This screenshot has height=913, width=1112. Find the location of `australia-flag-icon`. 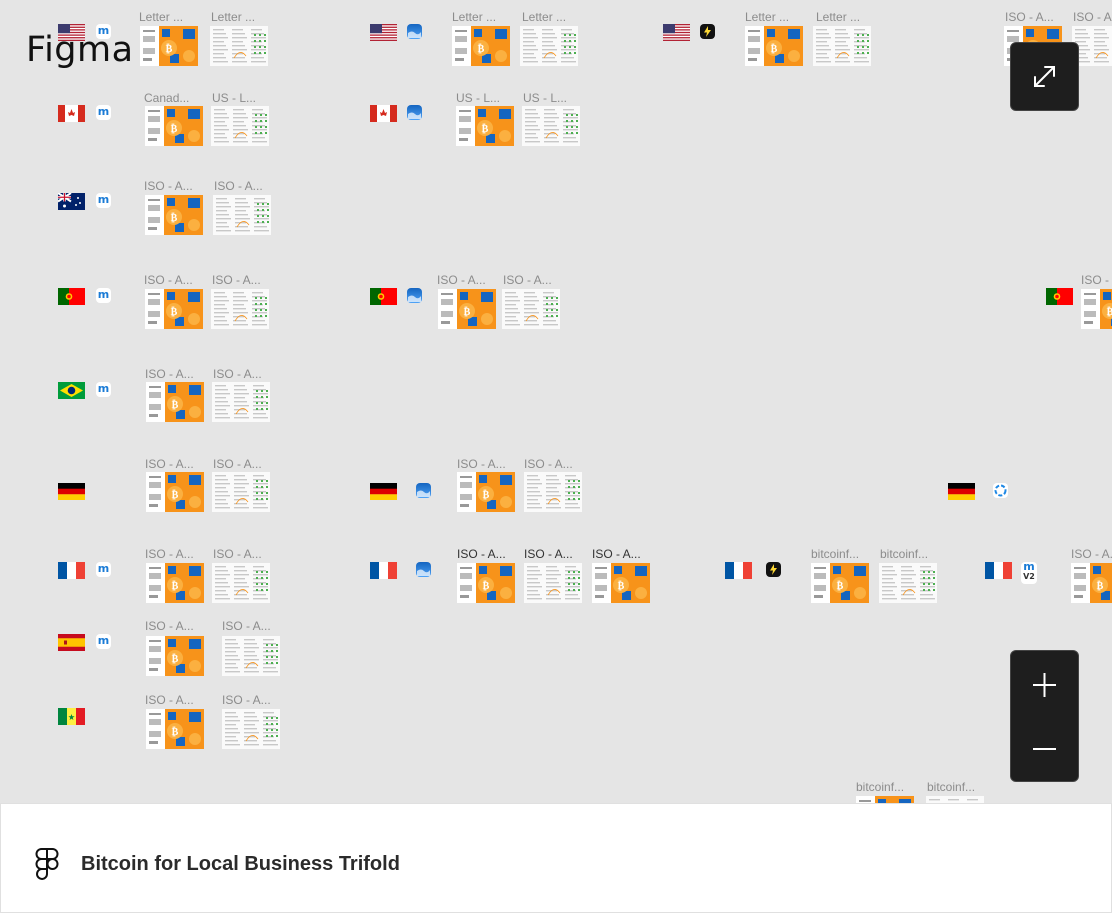

australia-flag-icon is located at coordinates (71, 201).